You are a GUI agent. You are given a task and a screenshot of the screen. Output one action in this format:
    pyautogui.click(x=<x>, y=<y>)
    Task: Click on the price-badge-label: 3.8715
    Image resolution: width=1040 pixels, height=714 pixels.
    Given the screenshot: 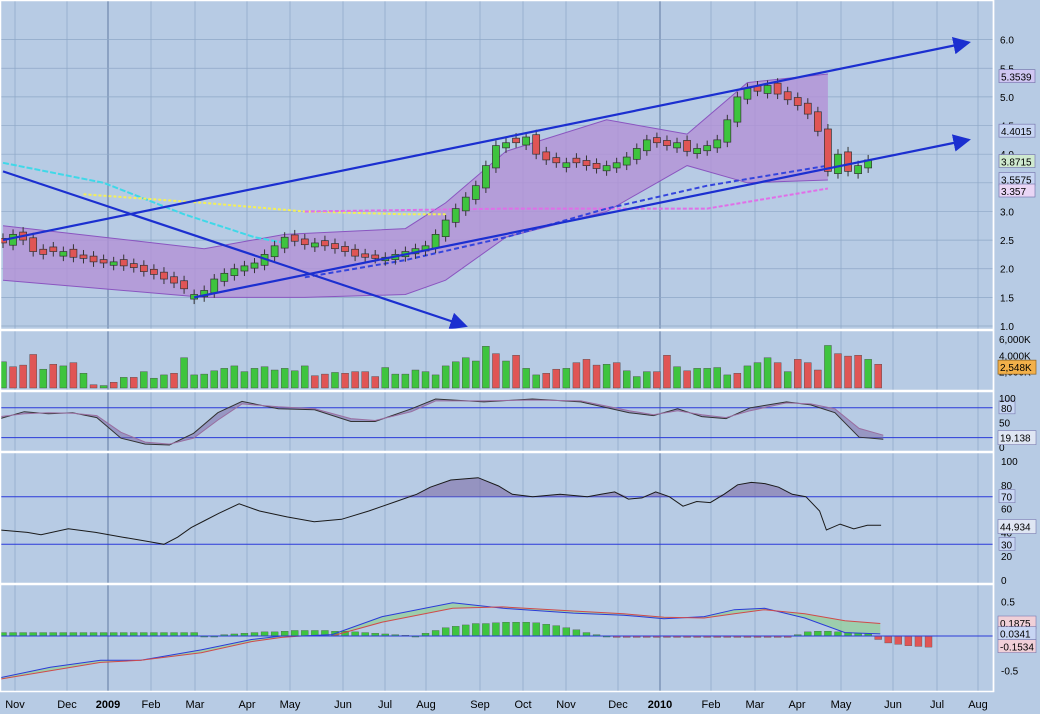 What is the action you would take?
    pyautogui.click(x=1016, y=163)
    